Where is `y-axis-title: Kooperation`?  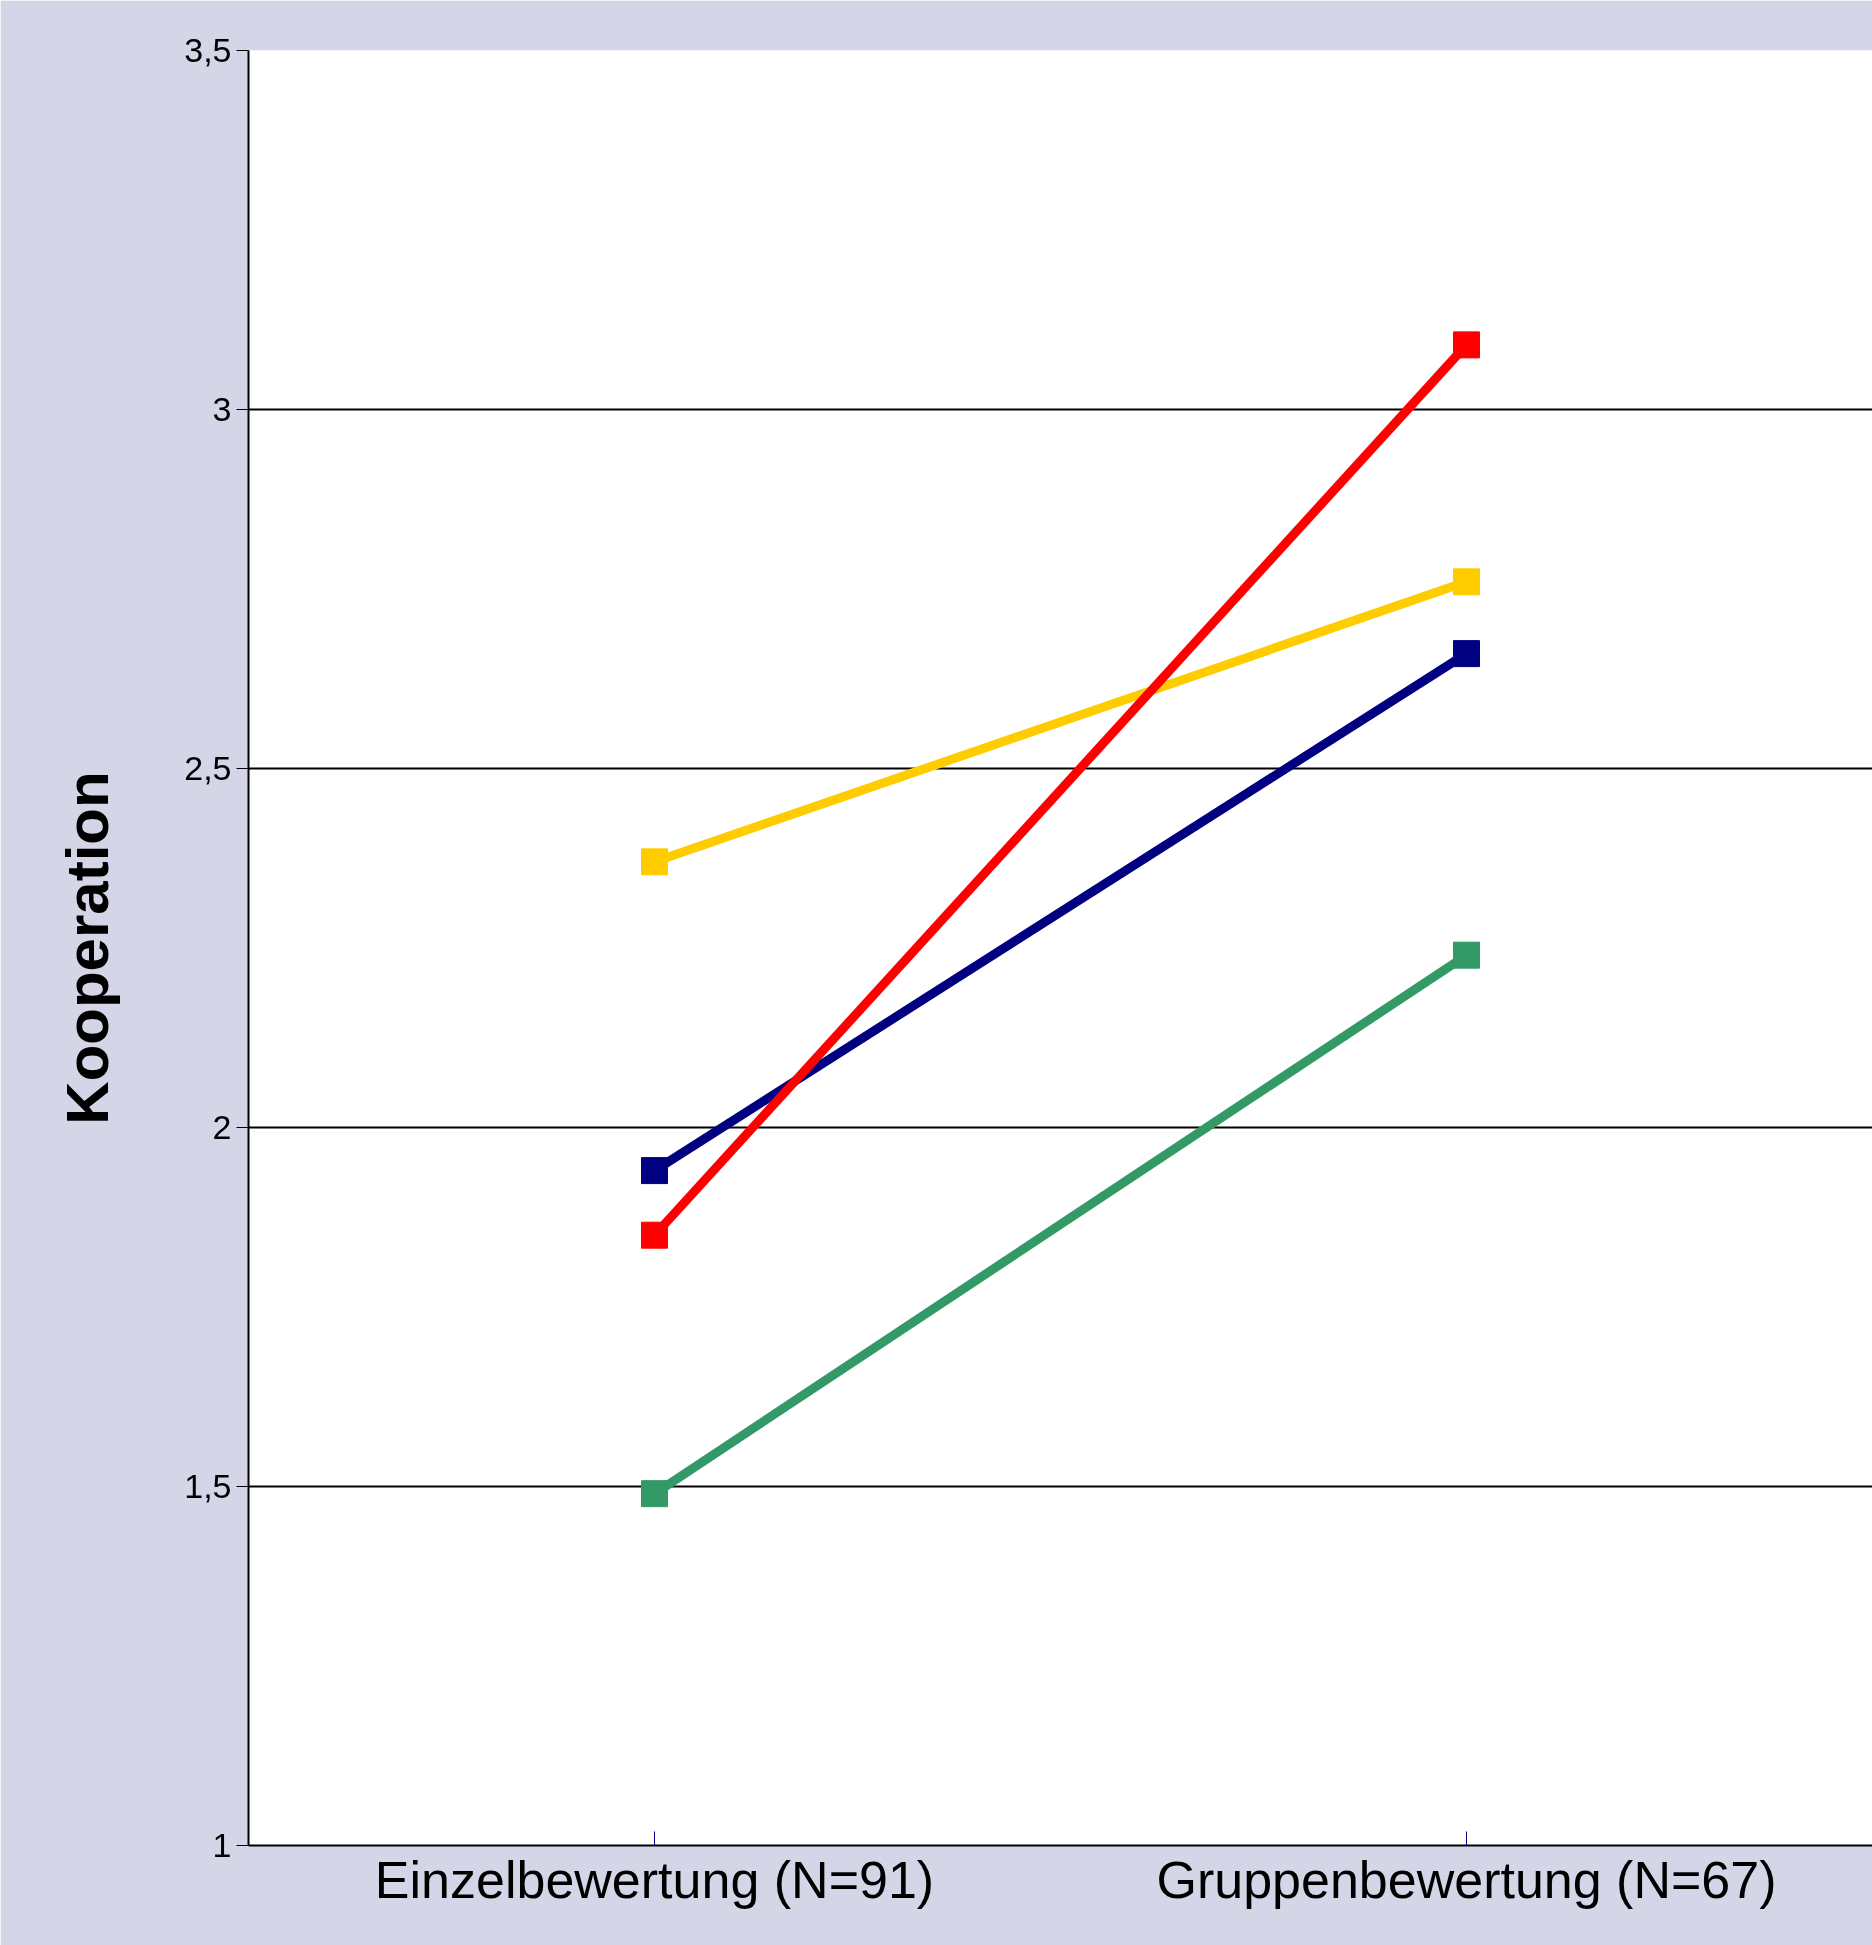 y-axis-title: Kooperation is located at coordinates (88, 948).